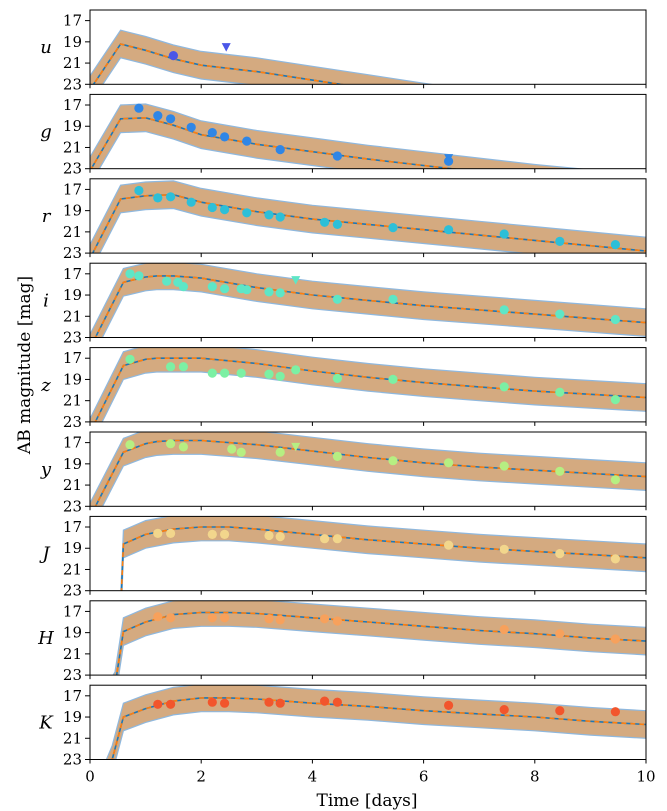  What do you see at coordinates (72, 738) in the screenshot?
I see `y-tick-label-K-2: 21` at bounding box center [72, 738].